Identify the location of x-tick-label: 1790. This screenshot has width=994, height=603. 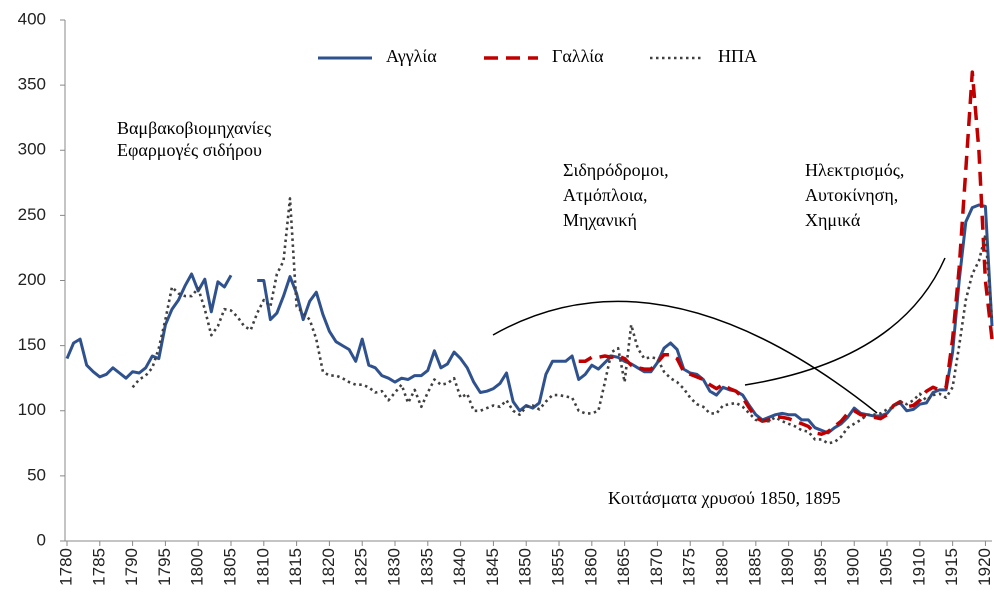
(131, 567).